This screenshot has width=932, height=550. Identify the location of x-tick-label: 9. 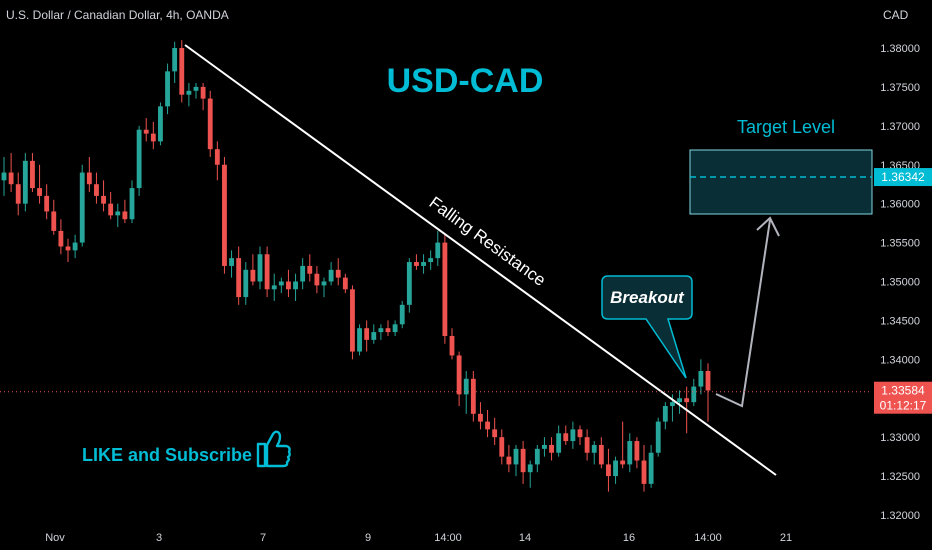
(368, 538).